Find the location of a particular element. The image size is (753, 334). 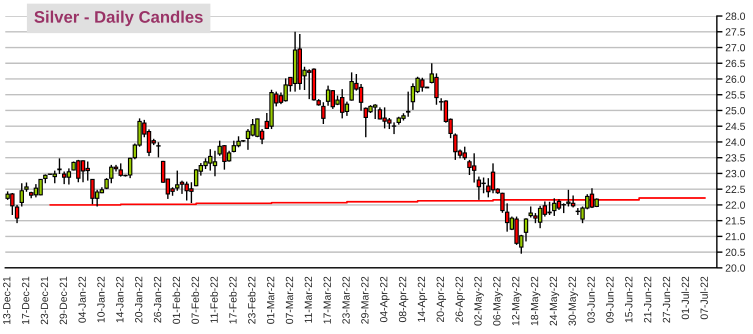

x-tick-label: 17-Feb-22 is located at coordinates (232, 300).